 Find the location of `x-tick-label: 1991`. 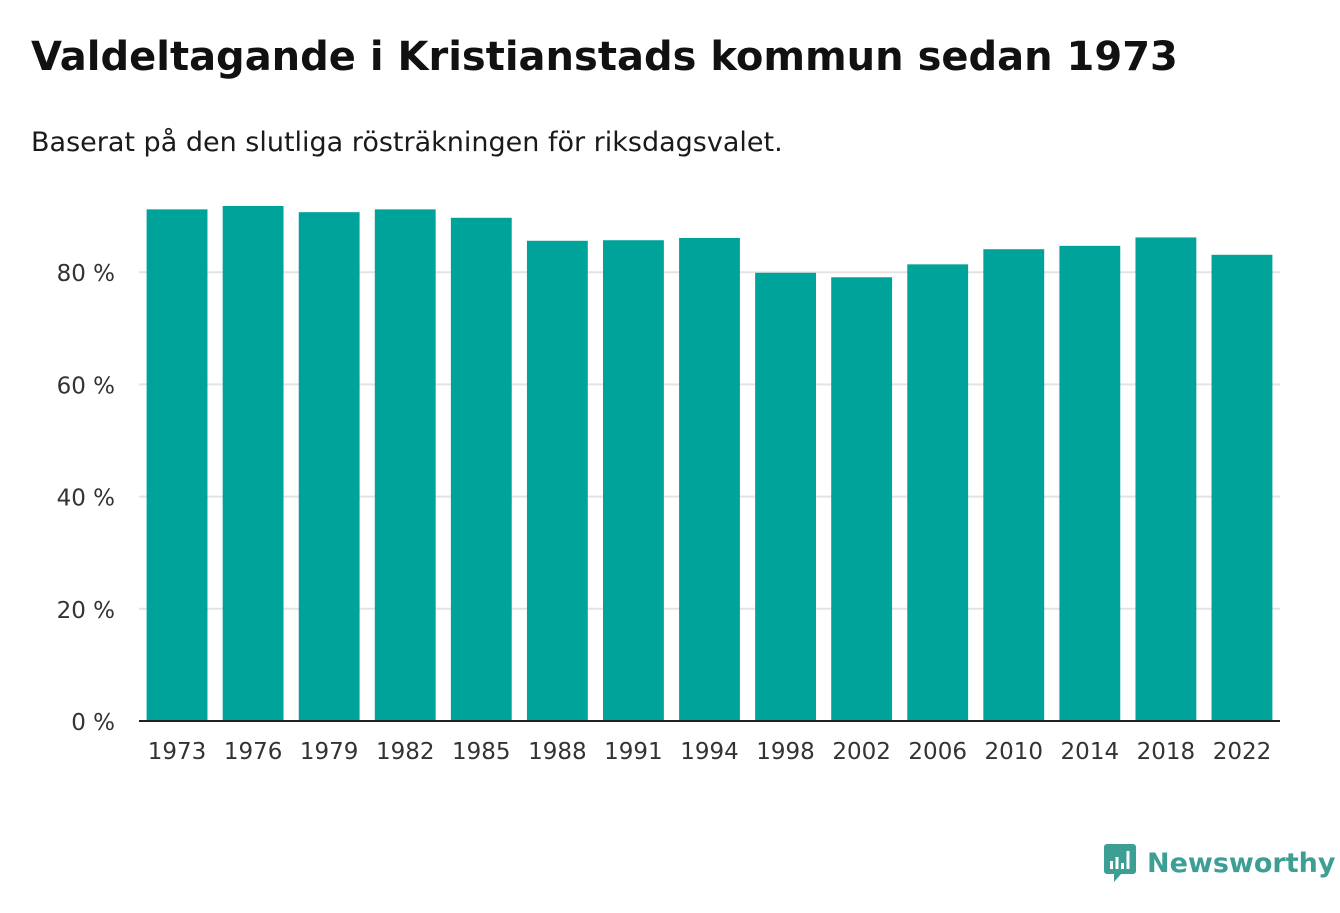

x-tick-label: 1991 is located at coordinates (633, 752).